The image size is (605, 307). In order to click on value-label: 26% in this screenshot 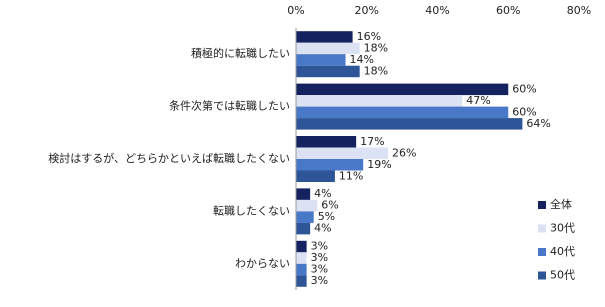, I will do `click(404, 152)`.